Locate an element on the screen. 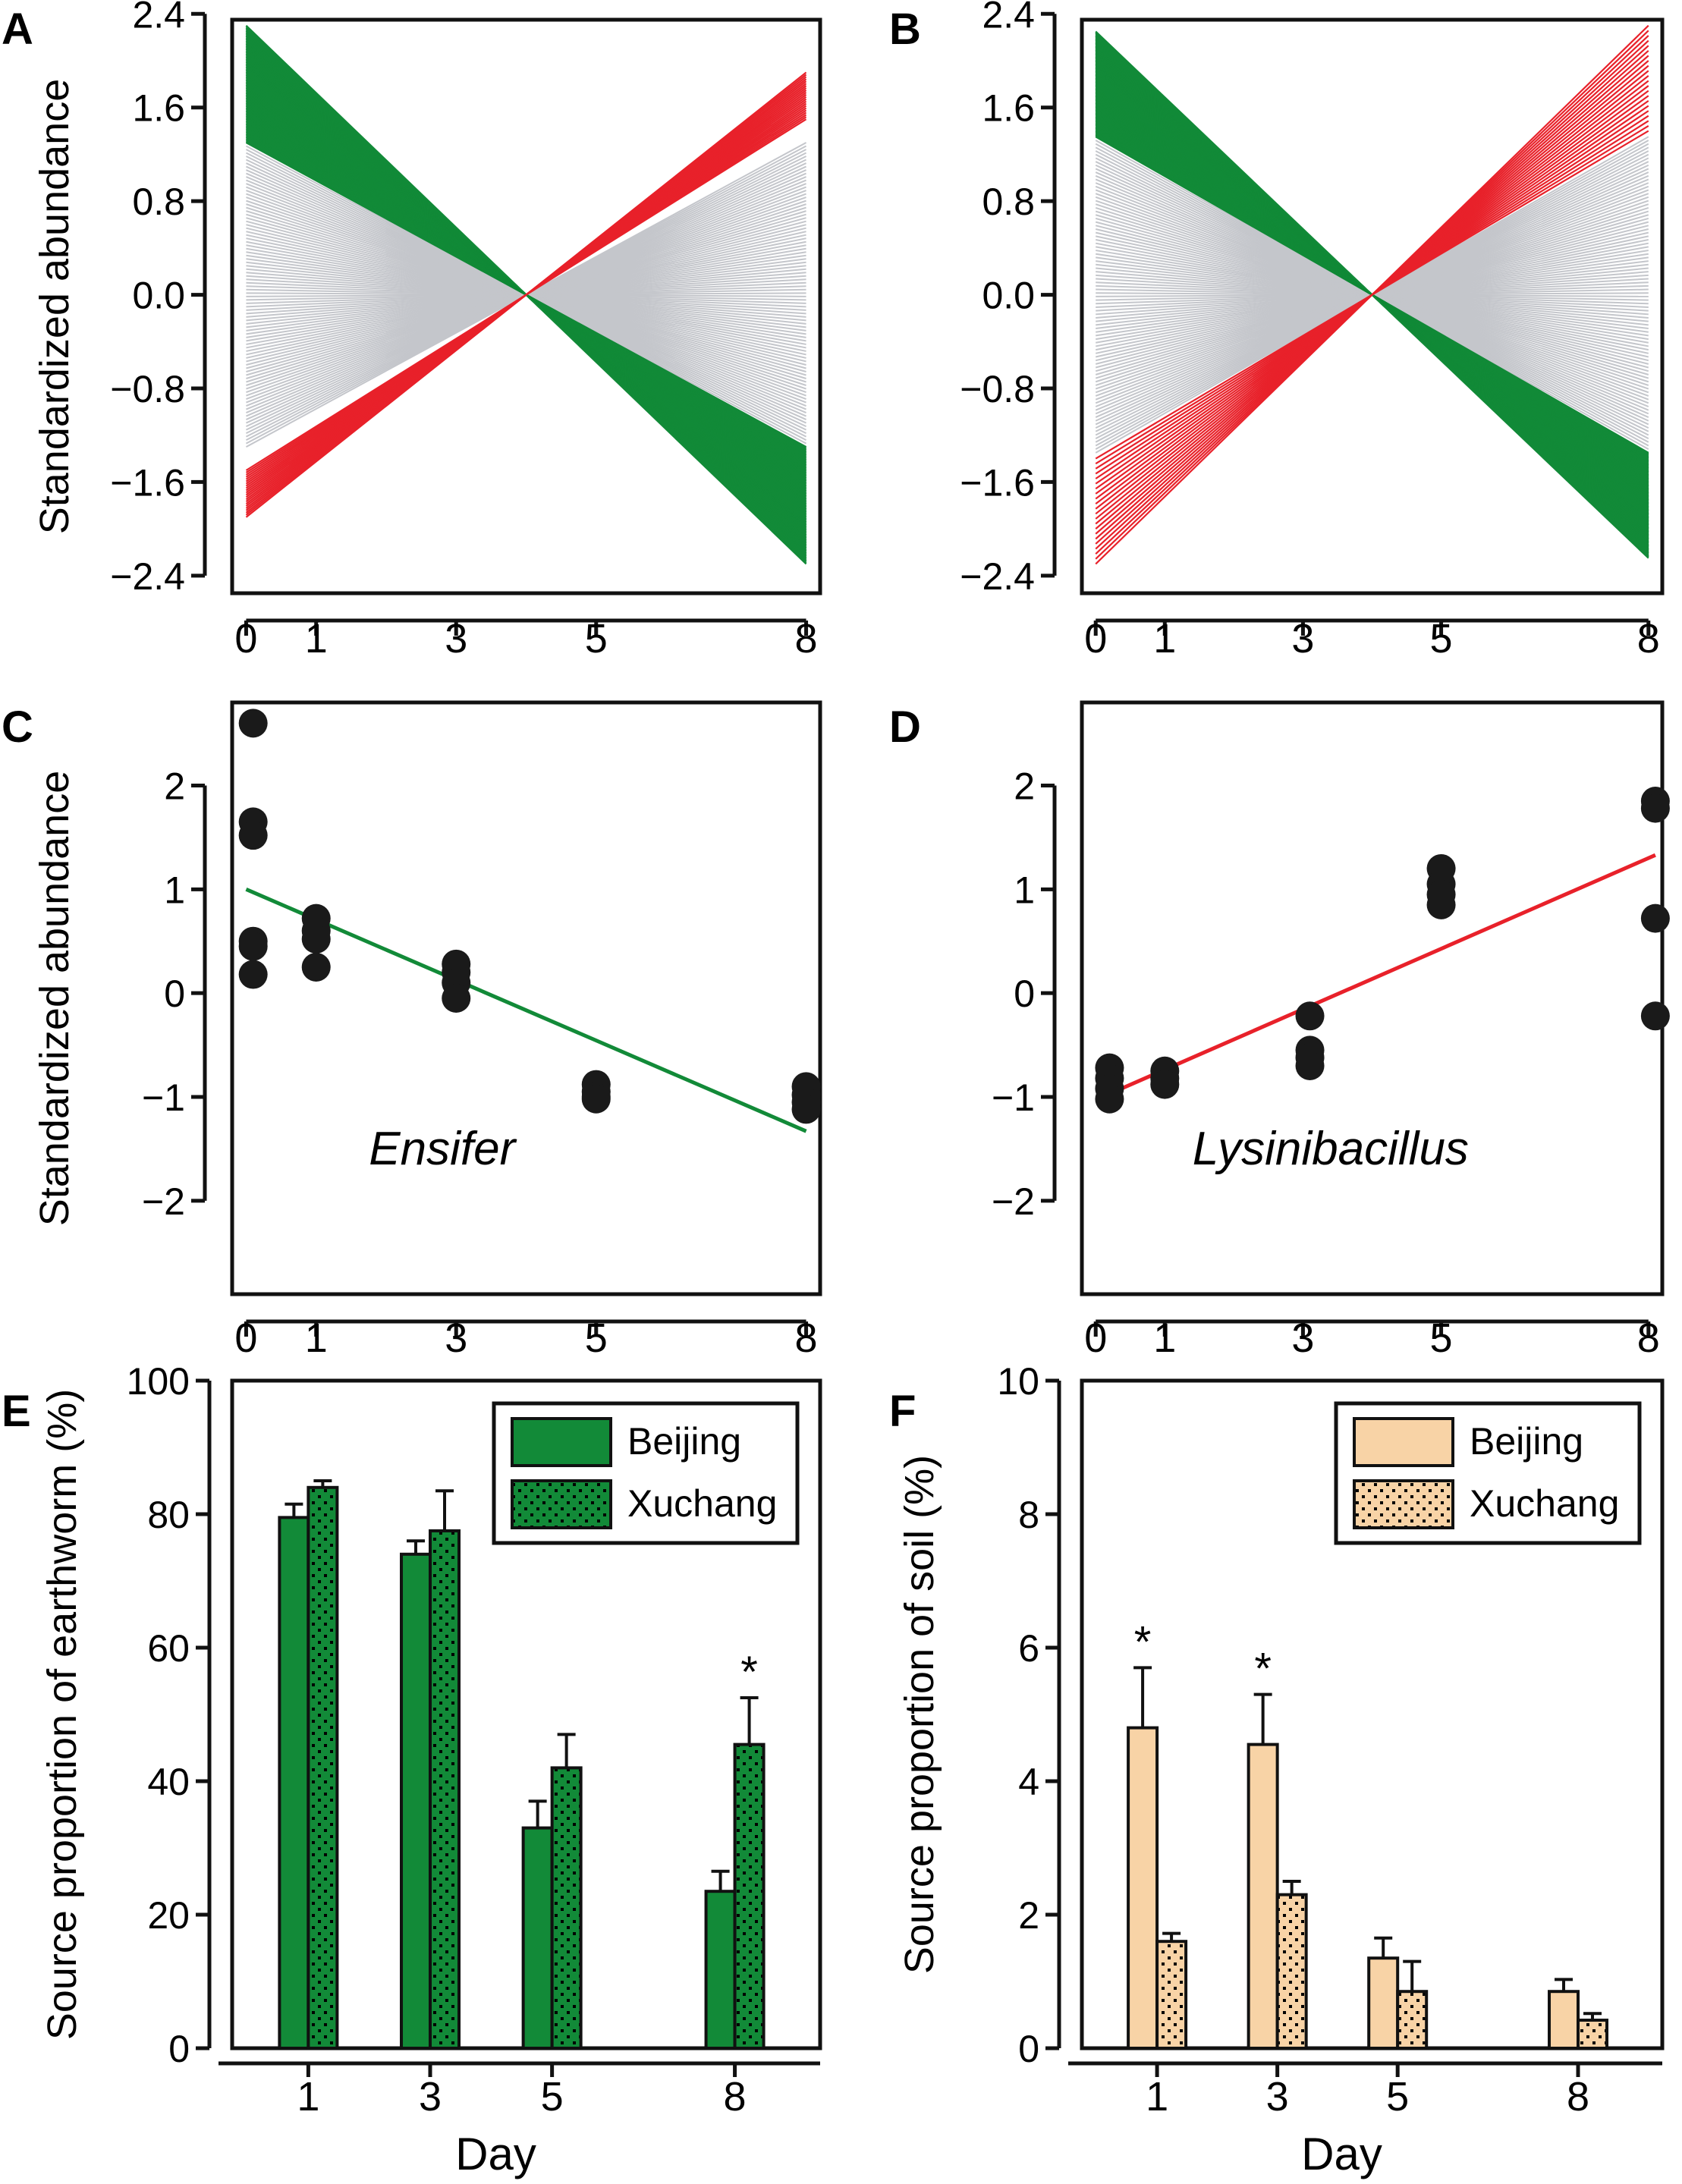  y-axis-title: Source proportion of earthworm (%) is located at coordinates (62, 1714).